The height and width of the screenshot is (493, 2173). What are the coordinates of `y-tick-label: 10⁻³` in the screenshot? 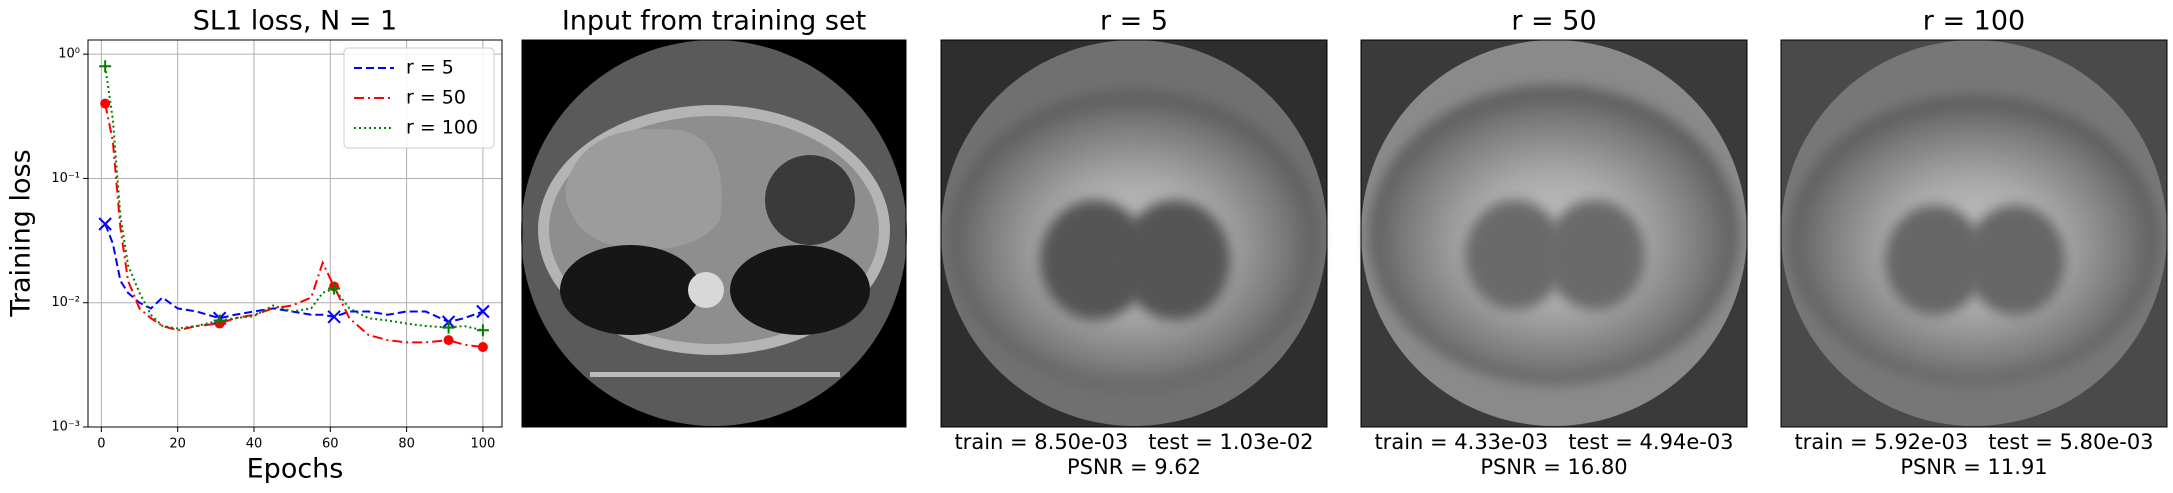 It's located at (65, 427).